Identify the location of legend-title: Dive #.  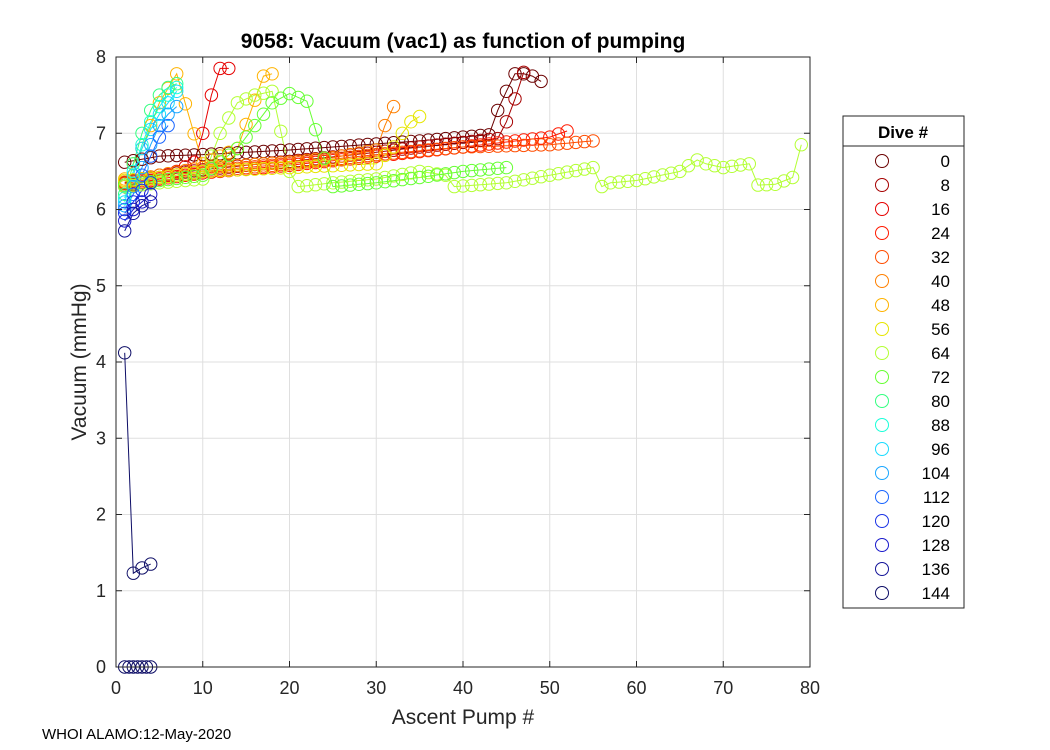
(903, 132).